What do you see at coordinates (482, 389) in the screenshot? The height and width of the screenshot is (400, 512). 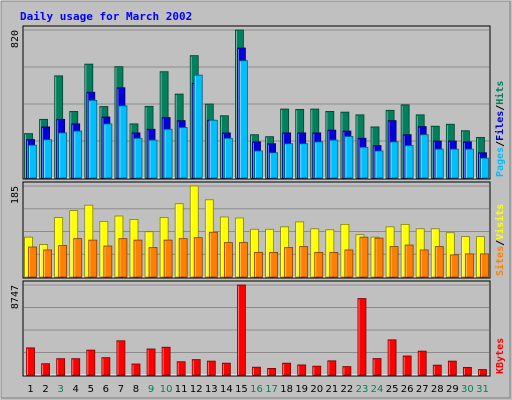 I see `day-label: 31` at bounding box center [482, 389].